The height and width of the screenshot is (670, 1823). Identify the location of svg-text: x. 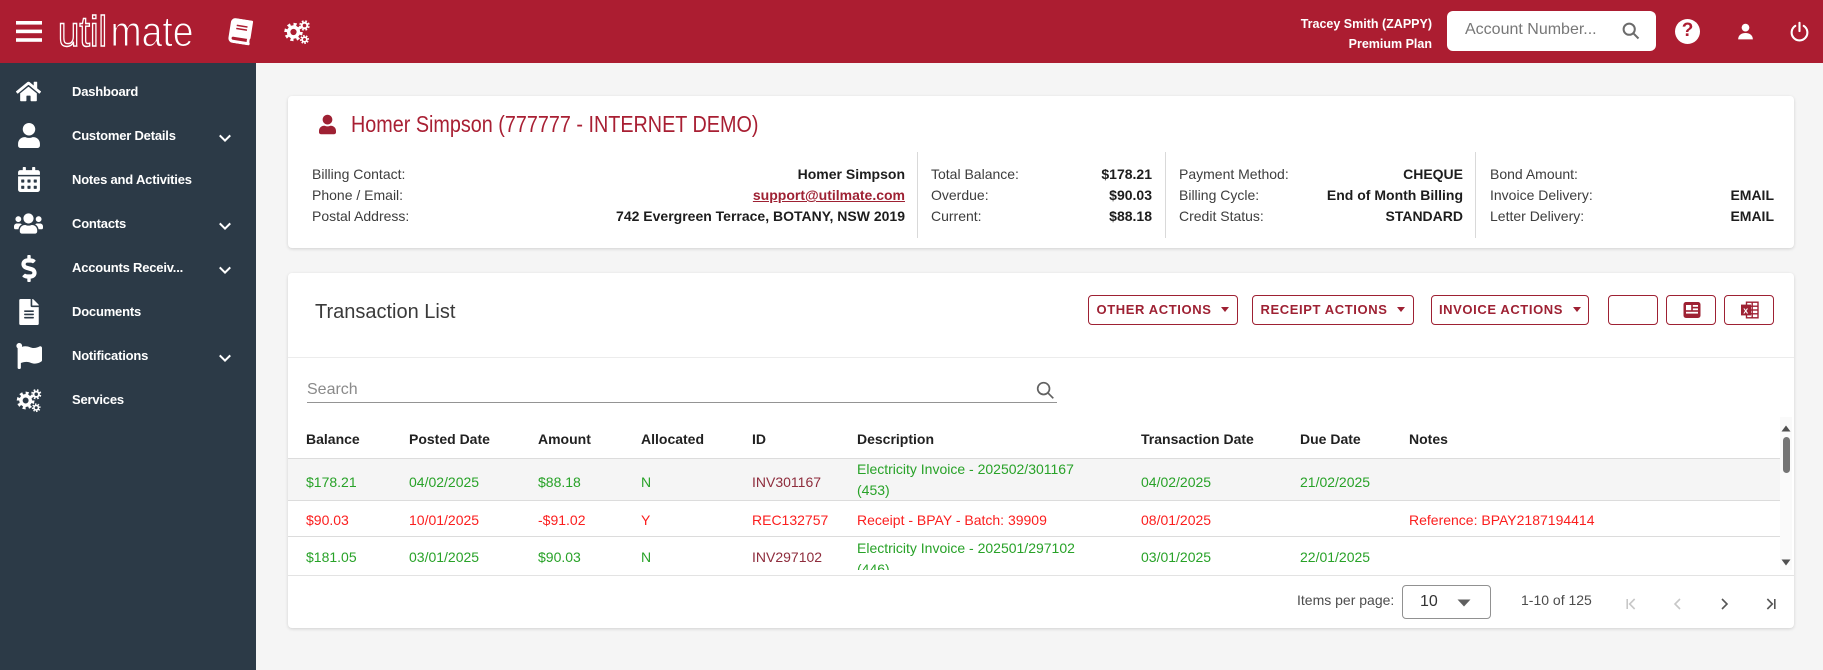
(1746, 310).